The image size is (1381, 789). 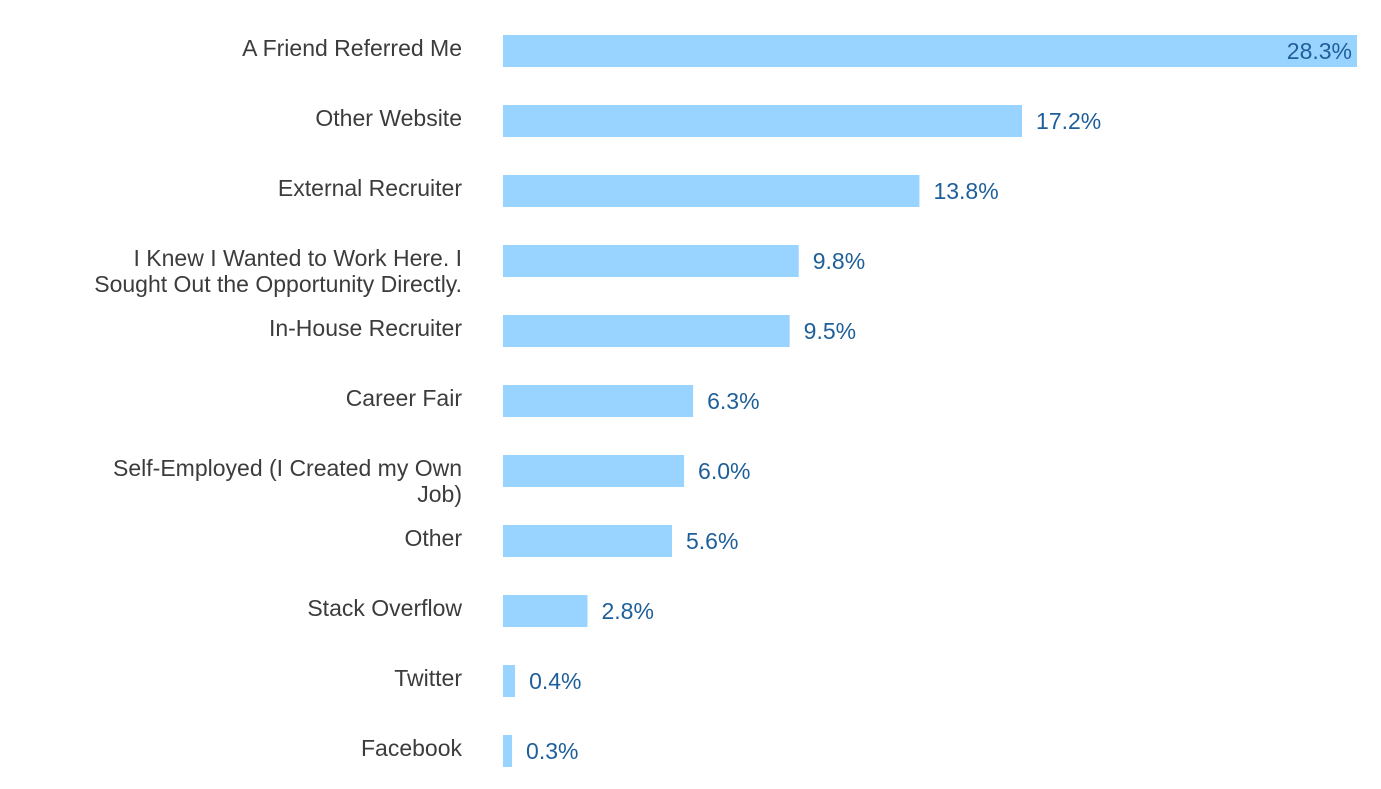 What do you see at coordinates (384, 608) in the screenshot?
I see `category-label: Stack Overflow` at bounding box center [384, 608].